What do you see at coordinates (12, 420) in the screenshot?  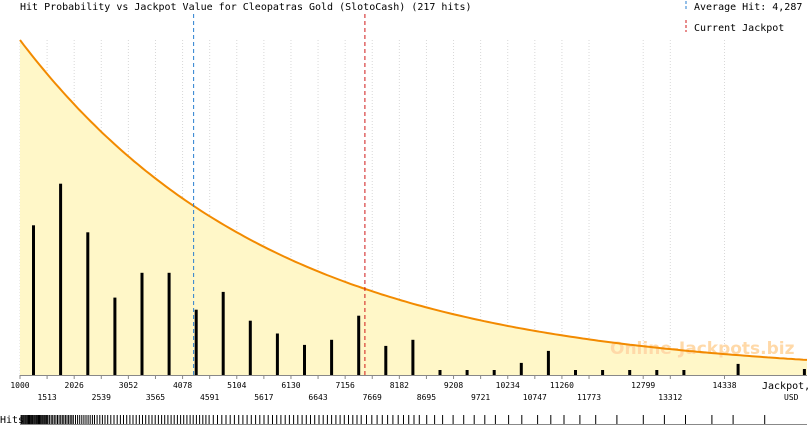 I see `hits-label: Hits` at bounding box center [12, 420].